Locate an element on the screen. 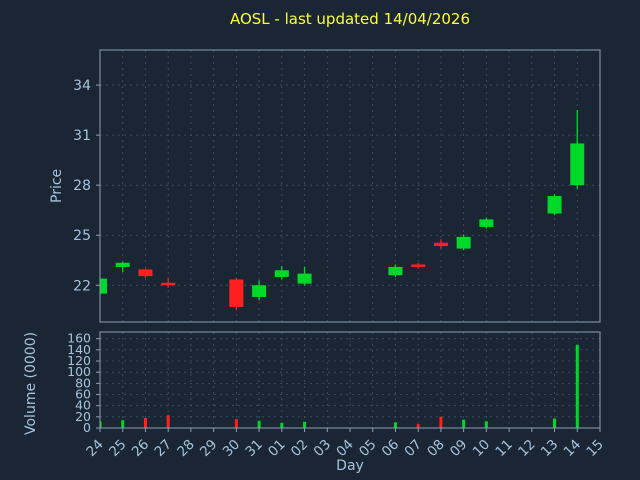  price-tick-label: 25 is located at coordinates (82, 236).